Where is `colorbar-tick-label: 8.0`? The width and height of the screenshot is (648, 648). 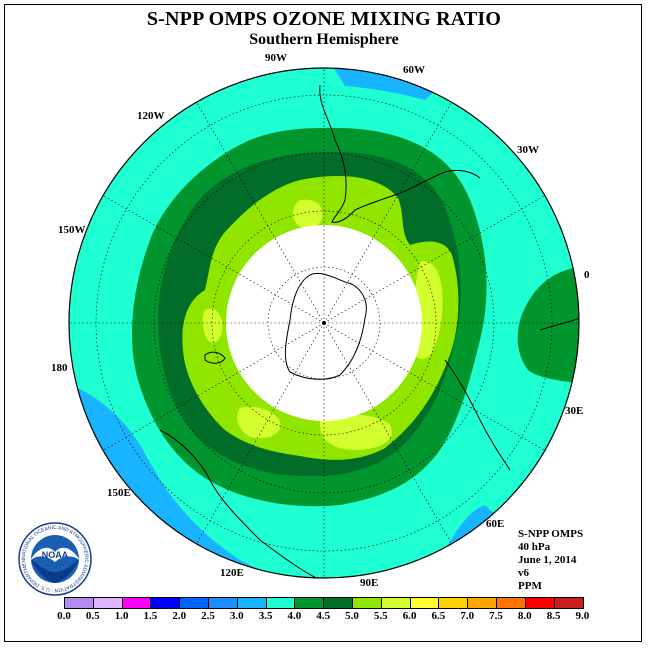
colorbar-tick-label: 8.0 is located at coordinates (524, 616).